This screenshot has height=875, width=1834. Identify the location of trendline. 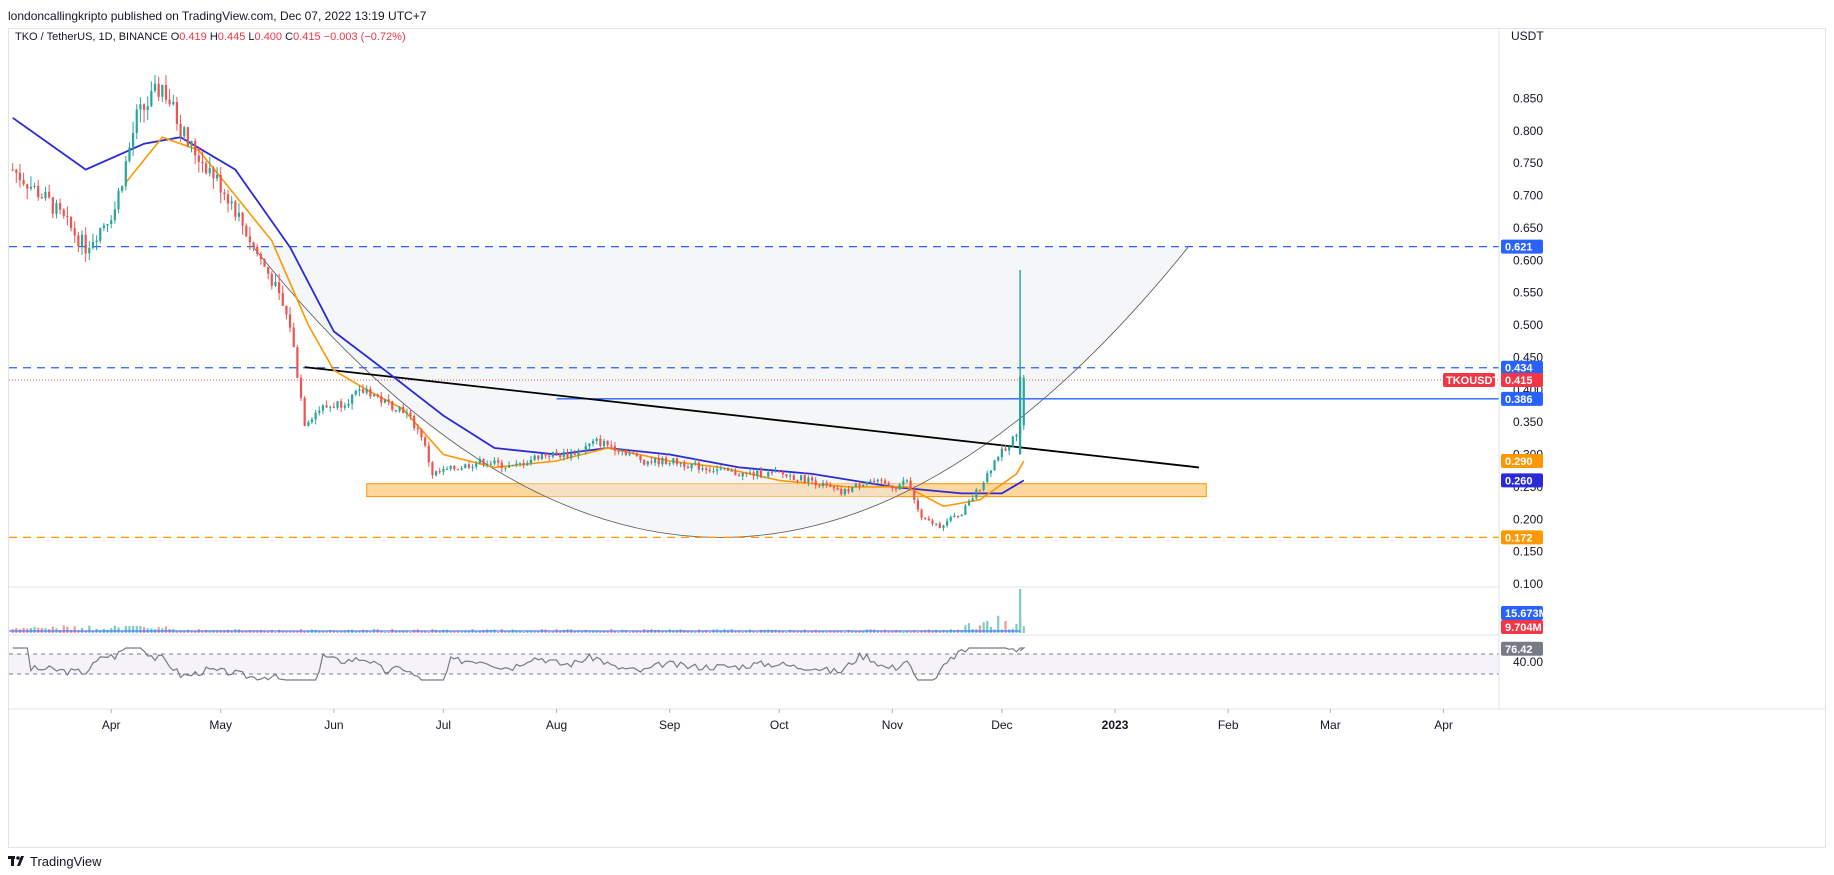
(752, 417).